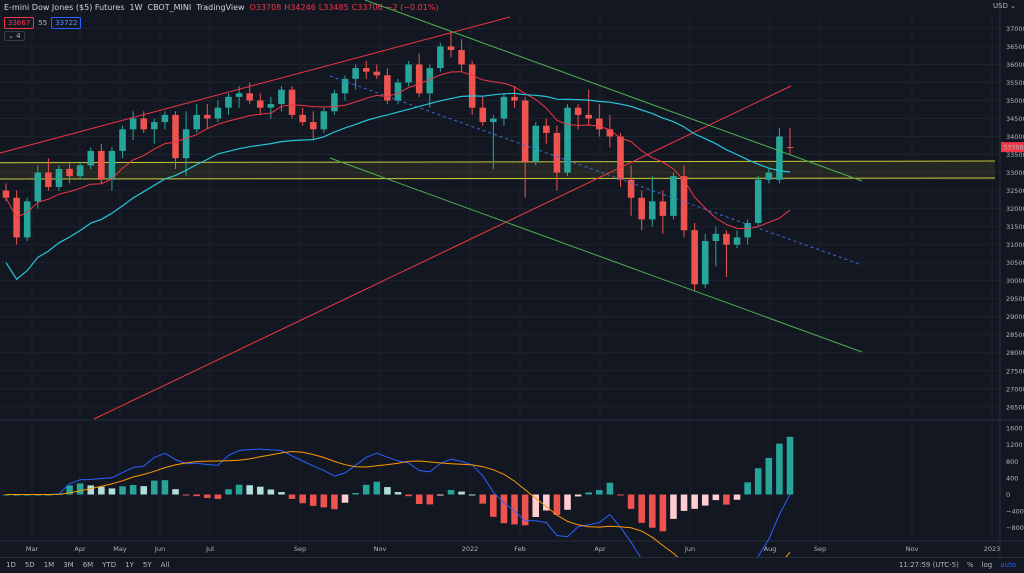  What do you see at coordinates (68, 565) in the screenshot?
I see `timeframe-3m-button: 3M` at bounding box center [68, 565].